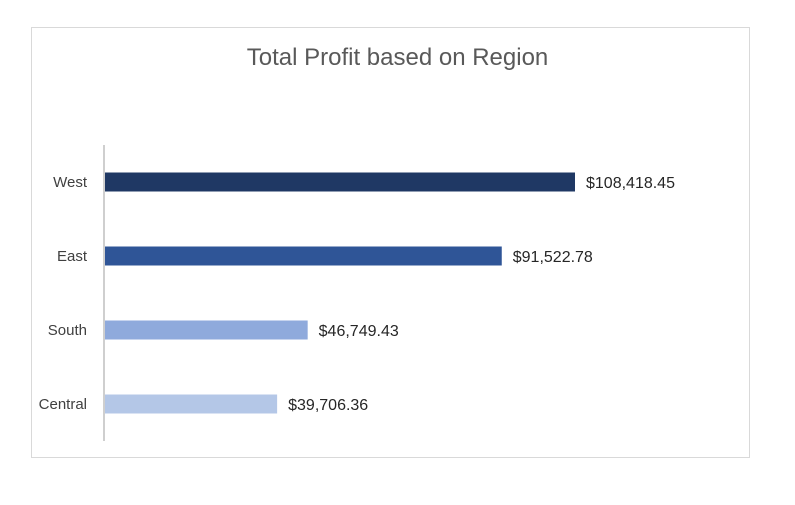  What do you see at coordinates (303, 256) in the screenshot?
I see `bar-east` at bounding box center [303, 256].